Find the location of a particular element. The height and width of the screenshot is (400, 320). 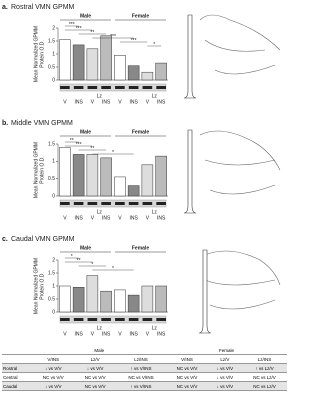

chart-title: Middle VMN GPMM is located at coordinates (42, 123).